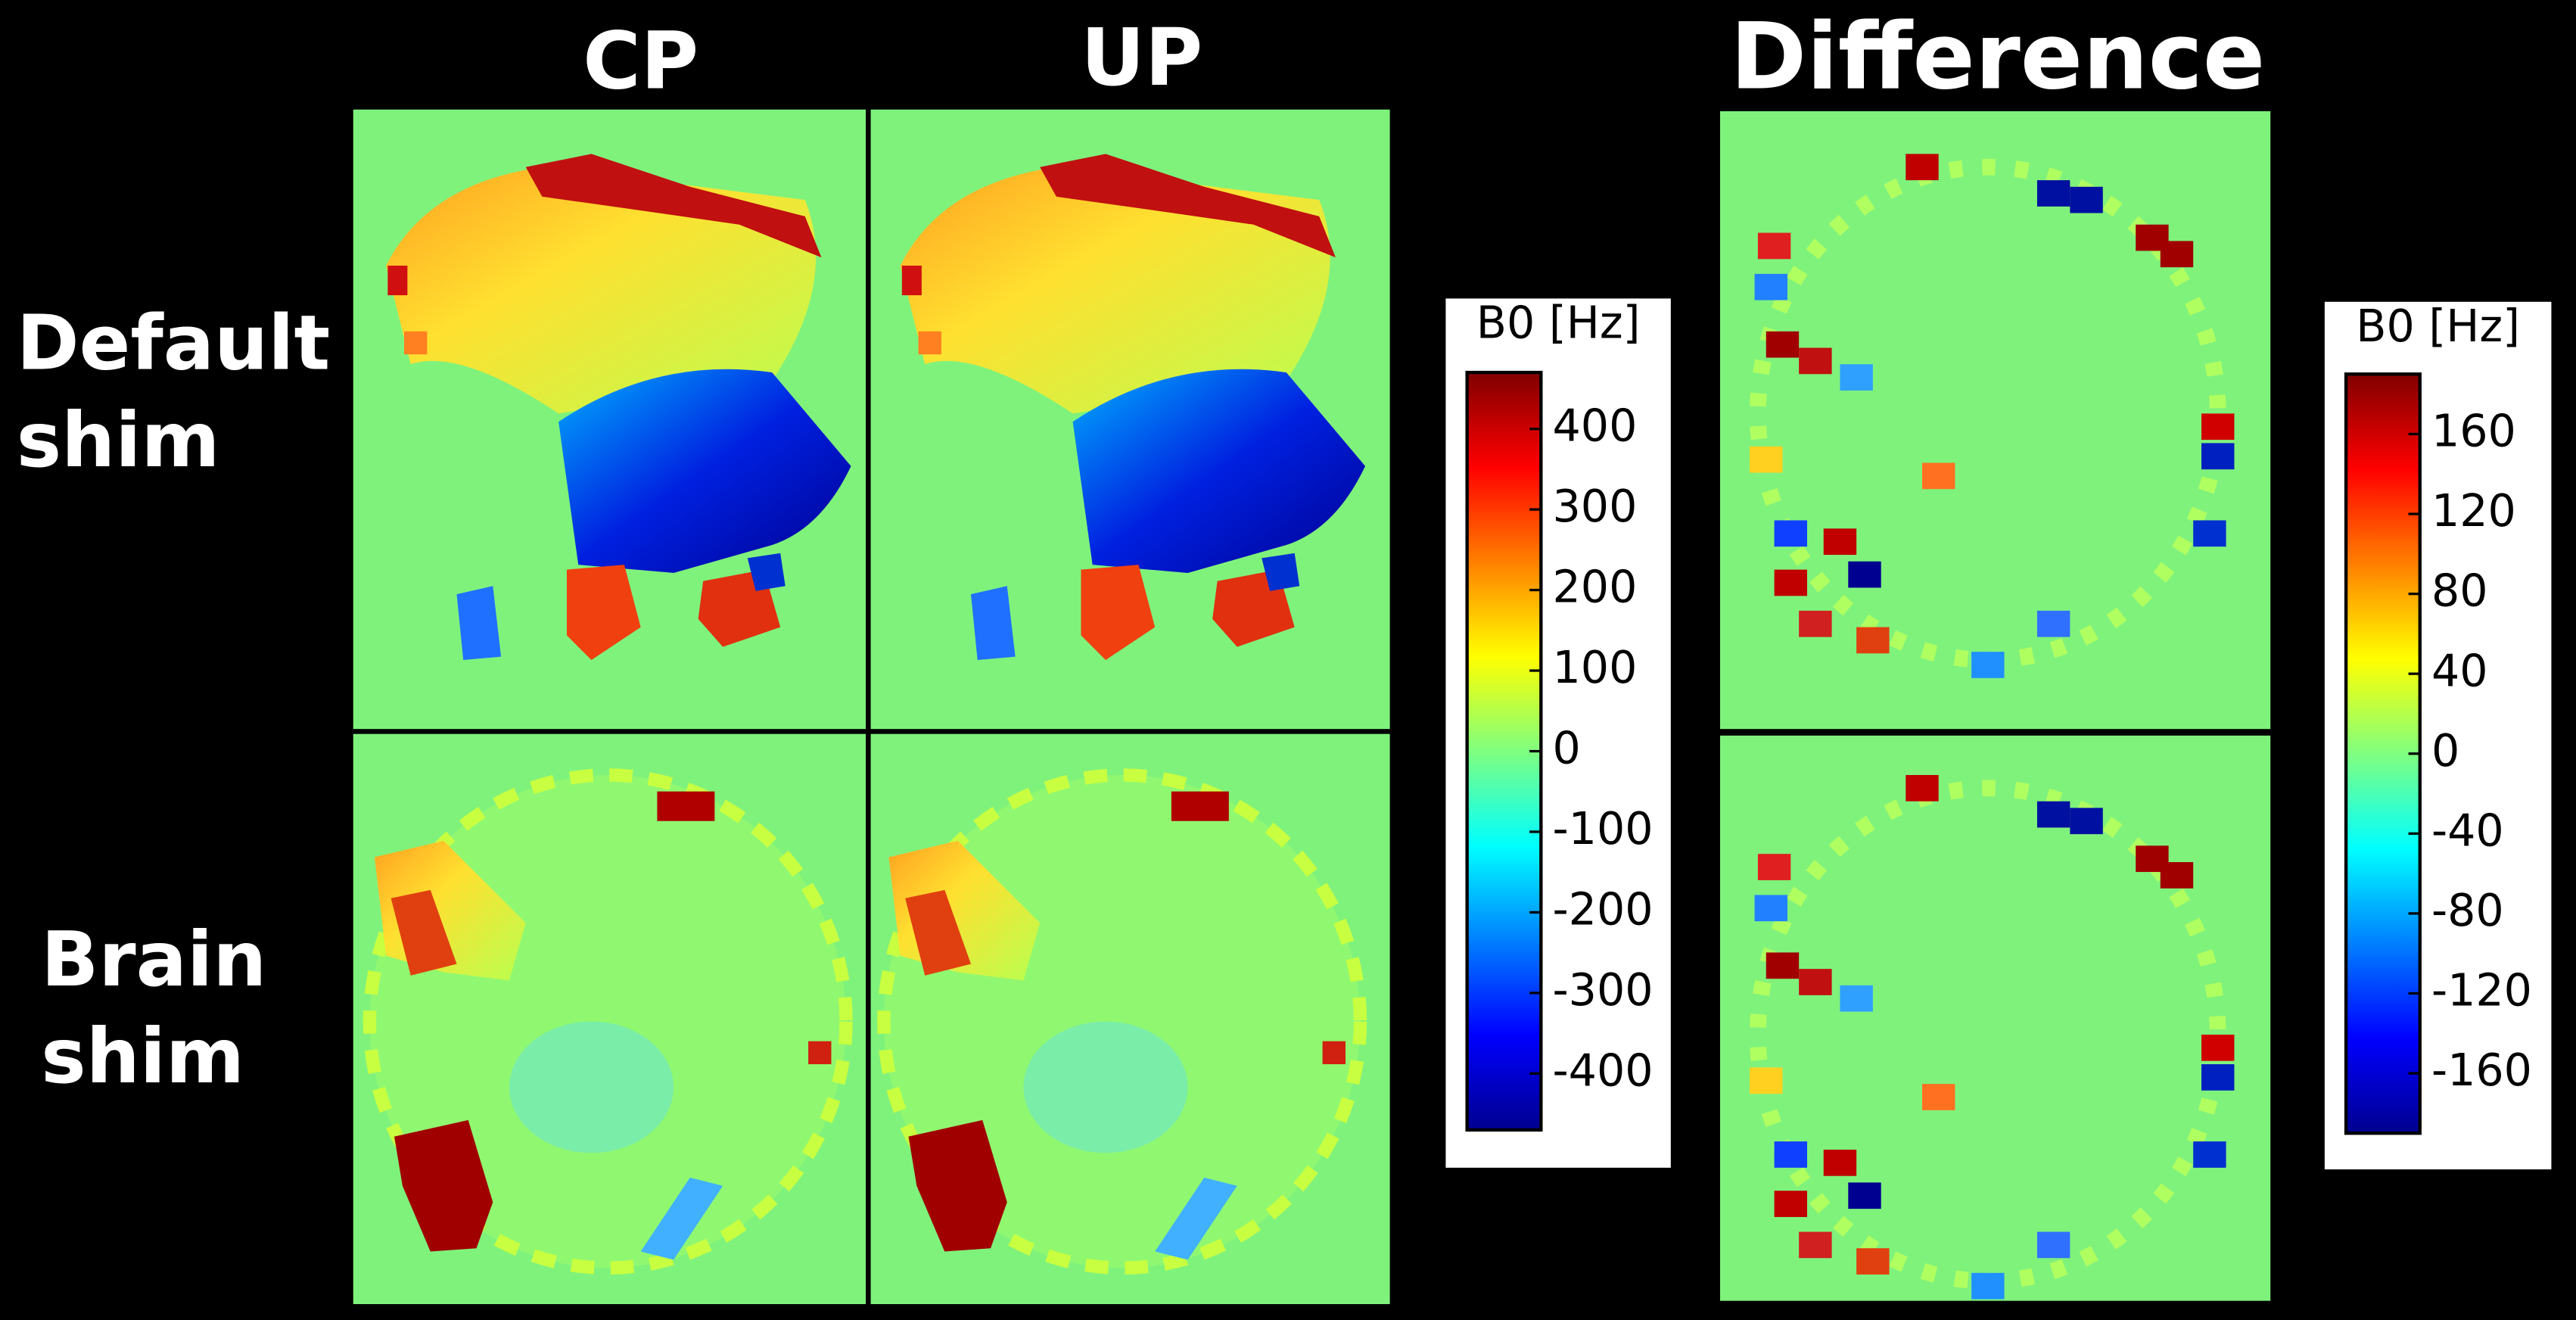 This screenshot has width=2576, height=1320. I want to click on colorbar-tick-label: -300, so click(1603, 990).